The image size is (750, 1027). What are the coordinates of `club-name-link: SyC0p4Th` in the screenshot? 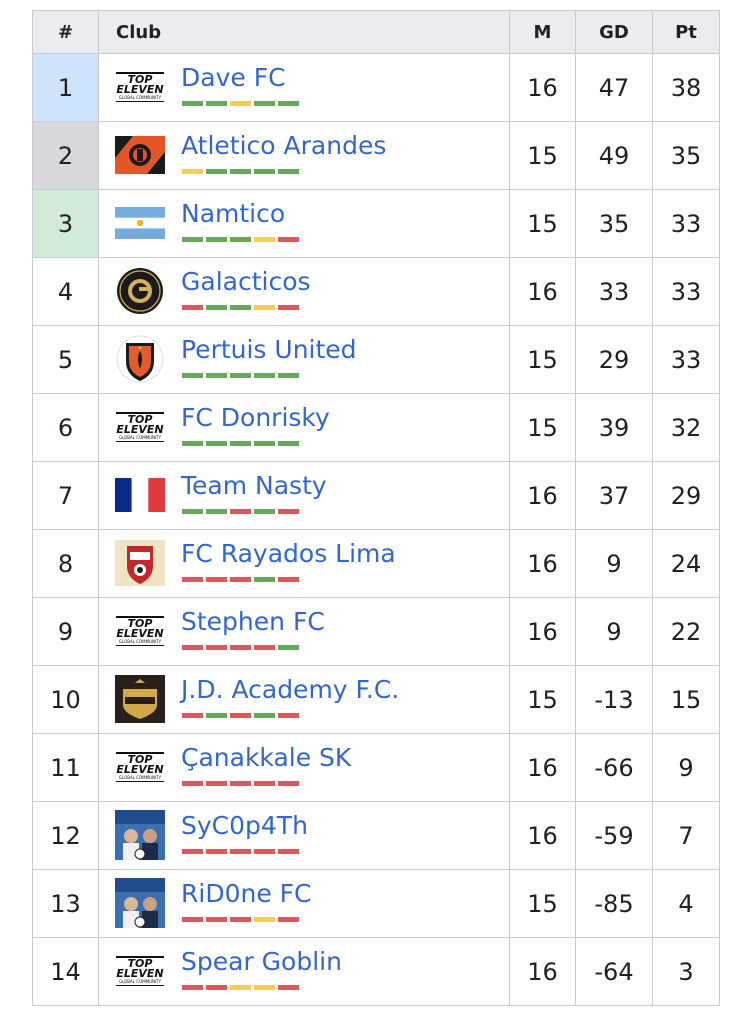 It's located at (244, 825).